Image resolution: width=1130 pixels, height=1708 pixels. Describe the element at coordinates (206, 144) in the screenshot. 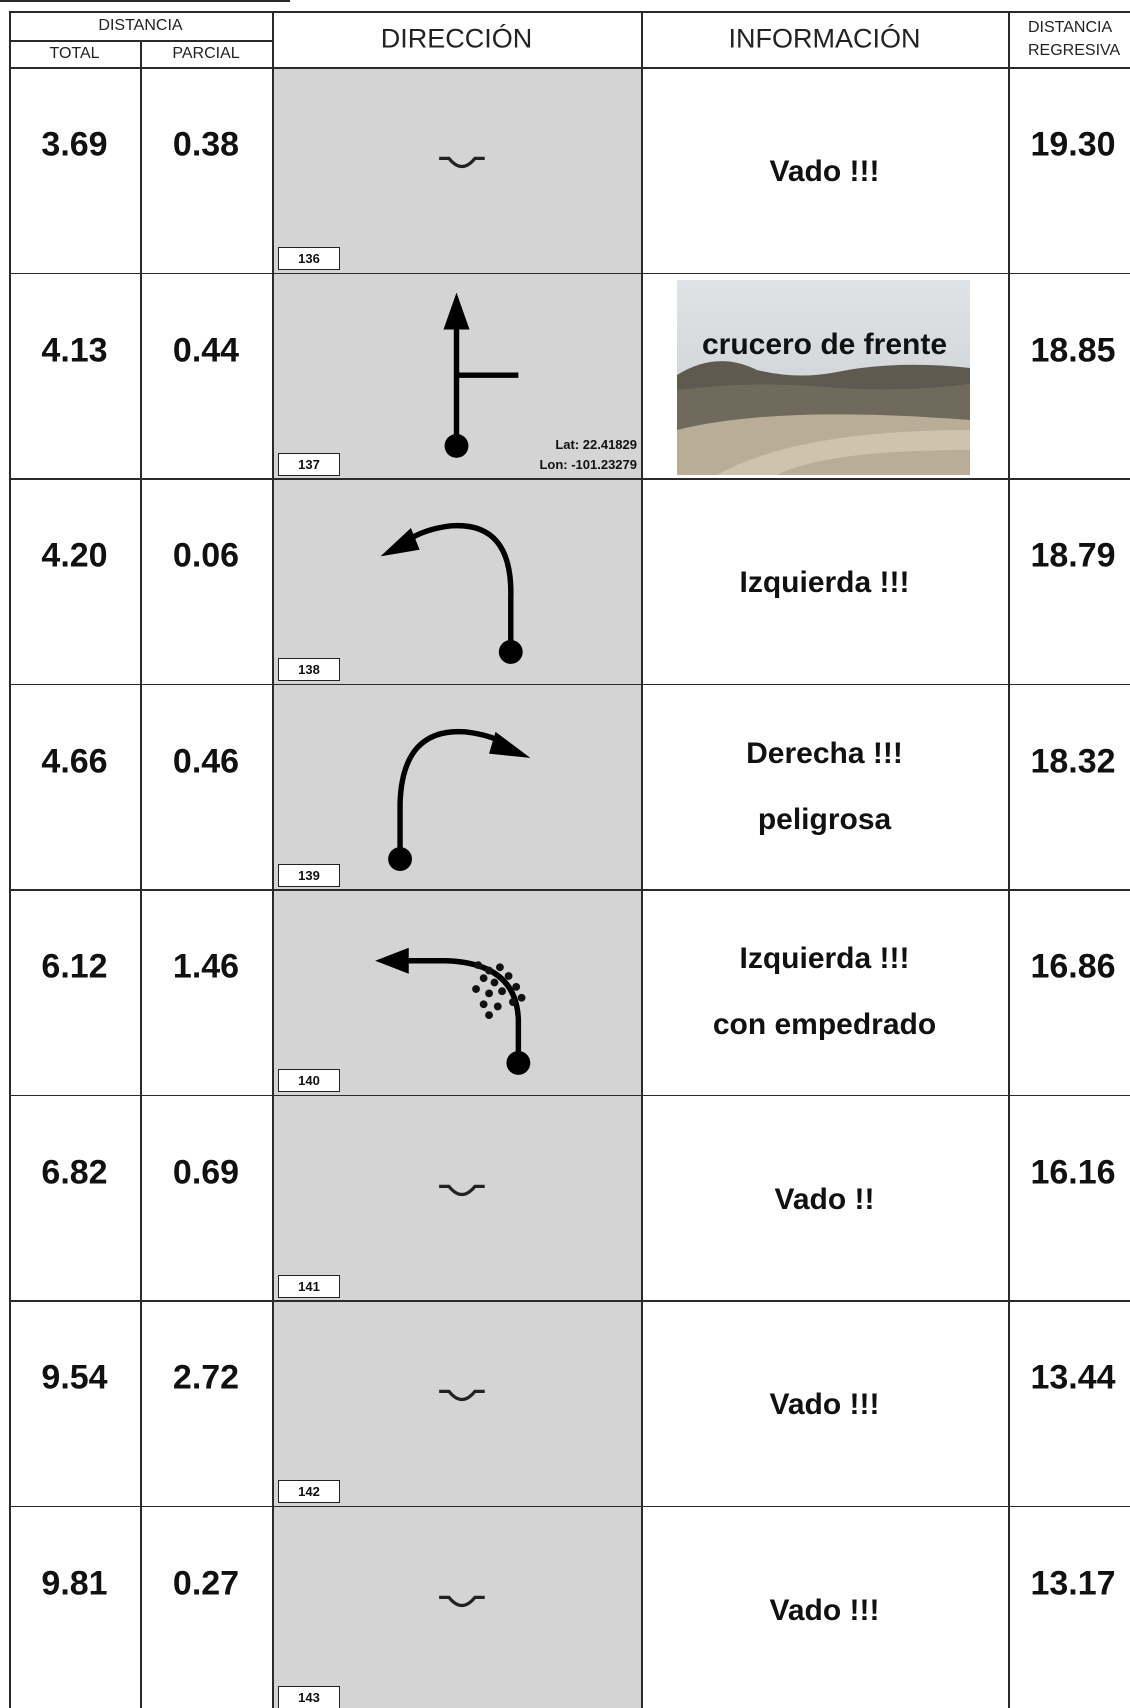

I see `parcial: 0.38` at that location.